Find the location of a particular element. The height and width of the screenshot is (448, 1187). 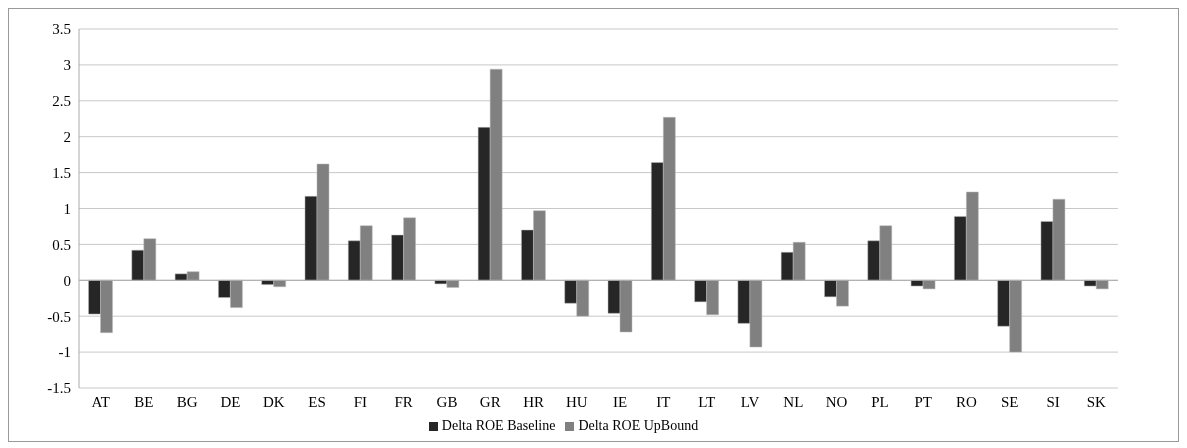

y-tick-label: -1.5 is located at coordinates (59, 388).